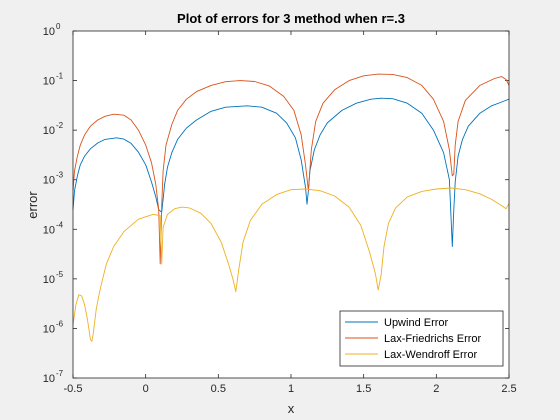 Image resolution: width=560 pixels, height=420 pixels. What do you see at coordinates (60, 373) in the screenshot?
I see `y-tick-exponent: -7` at bounding box center [60, 373].